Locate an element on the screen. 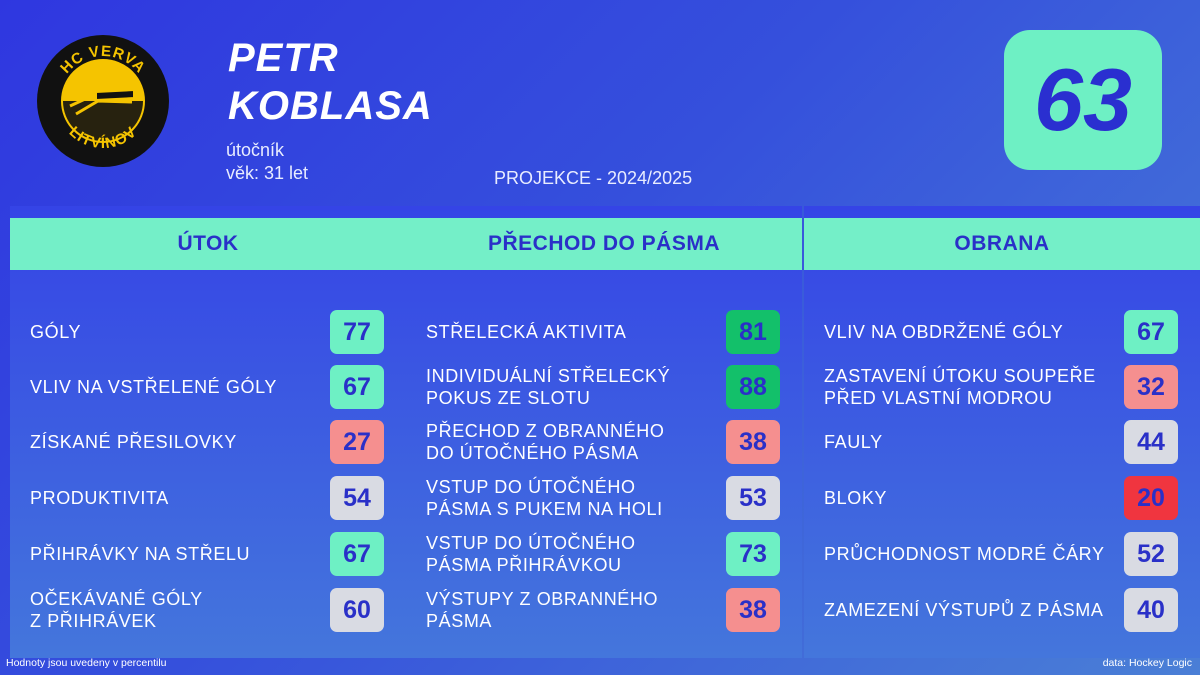 This screenshot has width=1200, height=675. player-first-name: PETR is located at coordinates (283, 58).